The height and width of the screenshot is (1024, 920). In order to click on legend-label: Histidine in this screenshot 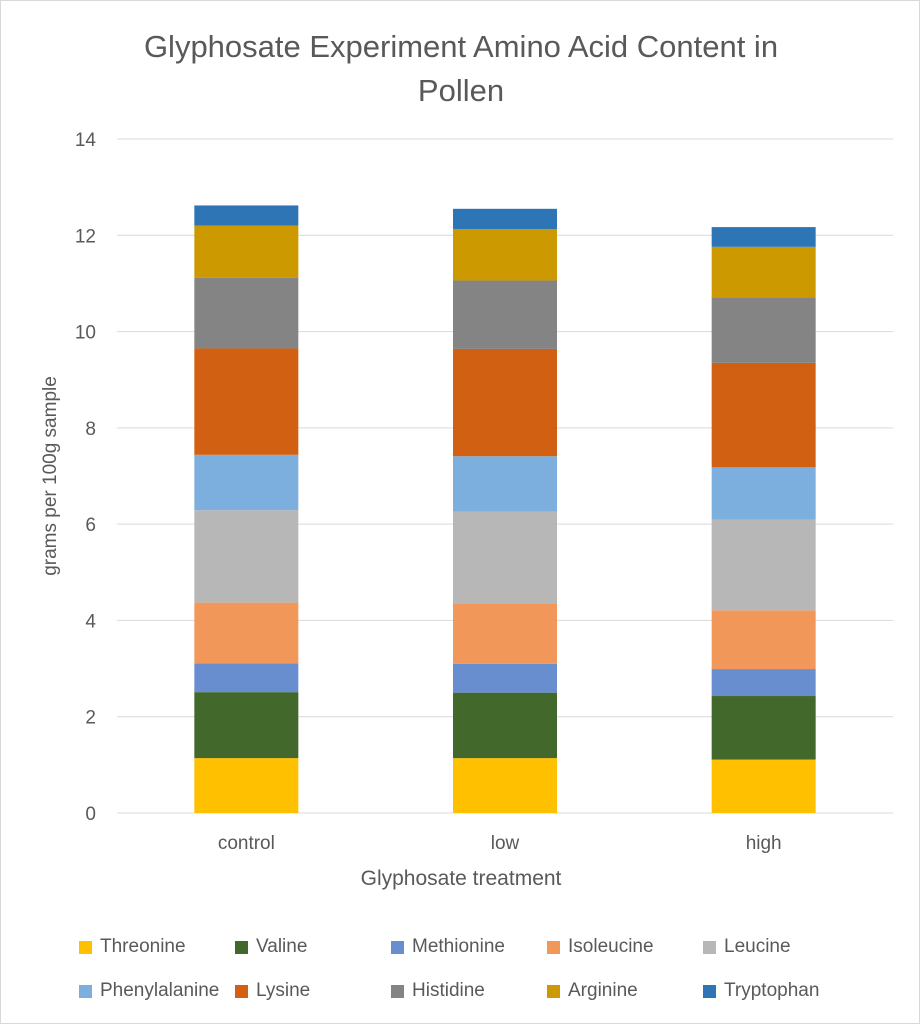, I will do `click(448, 990)`.